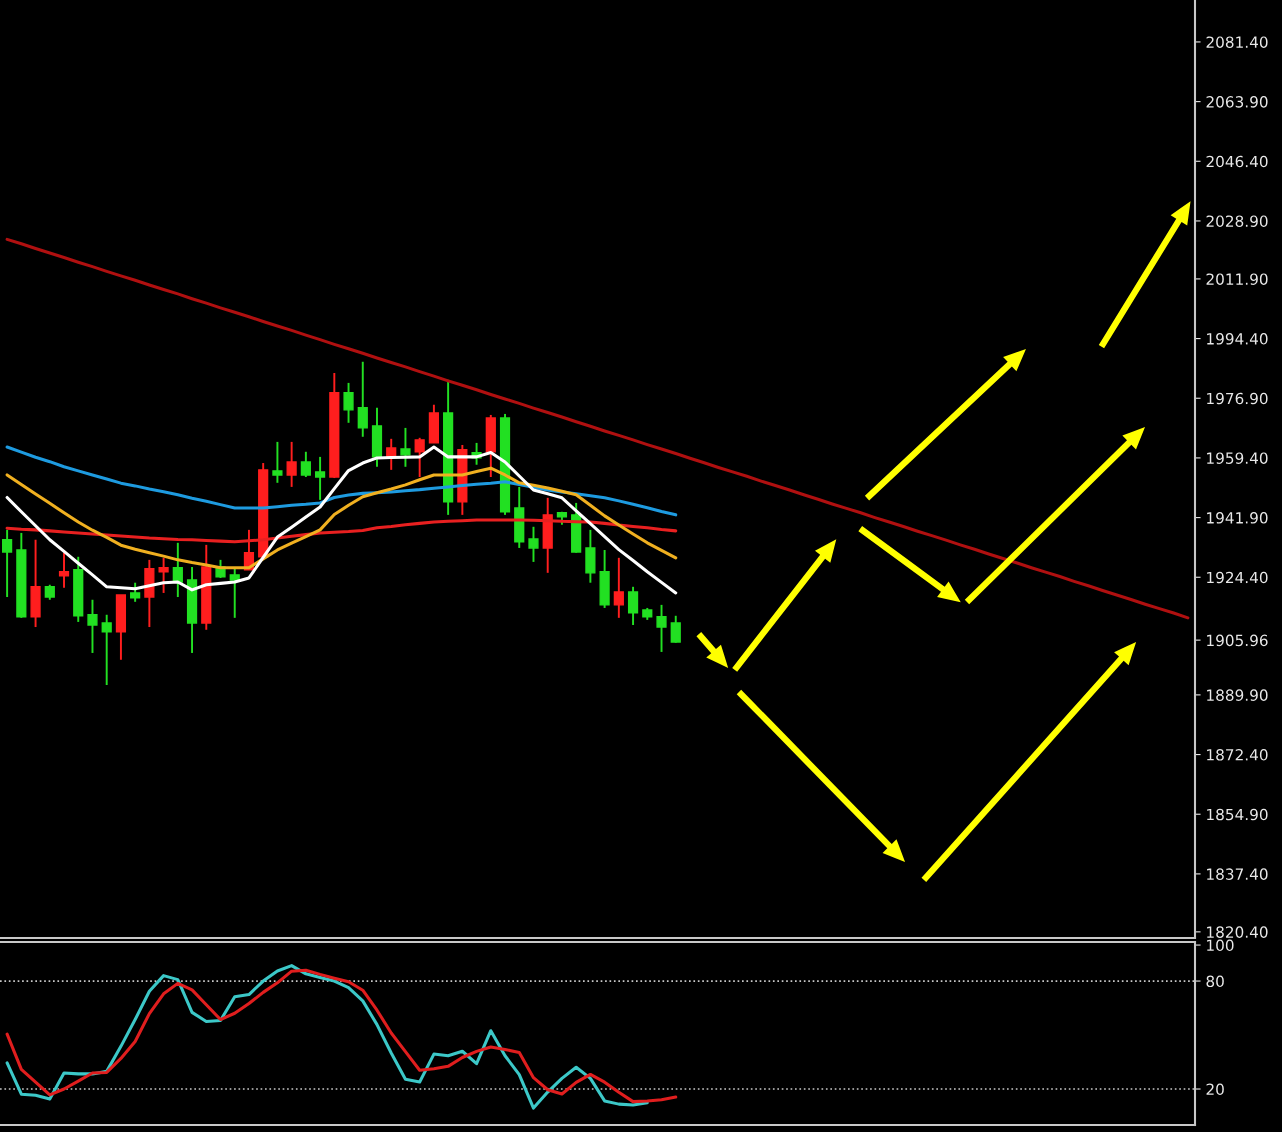  I want to click on y-tick-label: 1994.40, so click(1237, 339).